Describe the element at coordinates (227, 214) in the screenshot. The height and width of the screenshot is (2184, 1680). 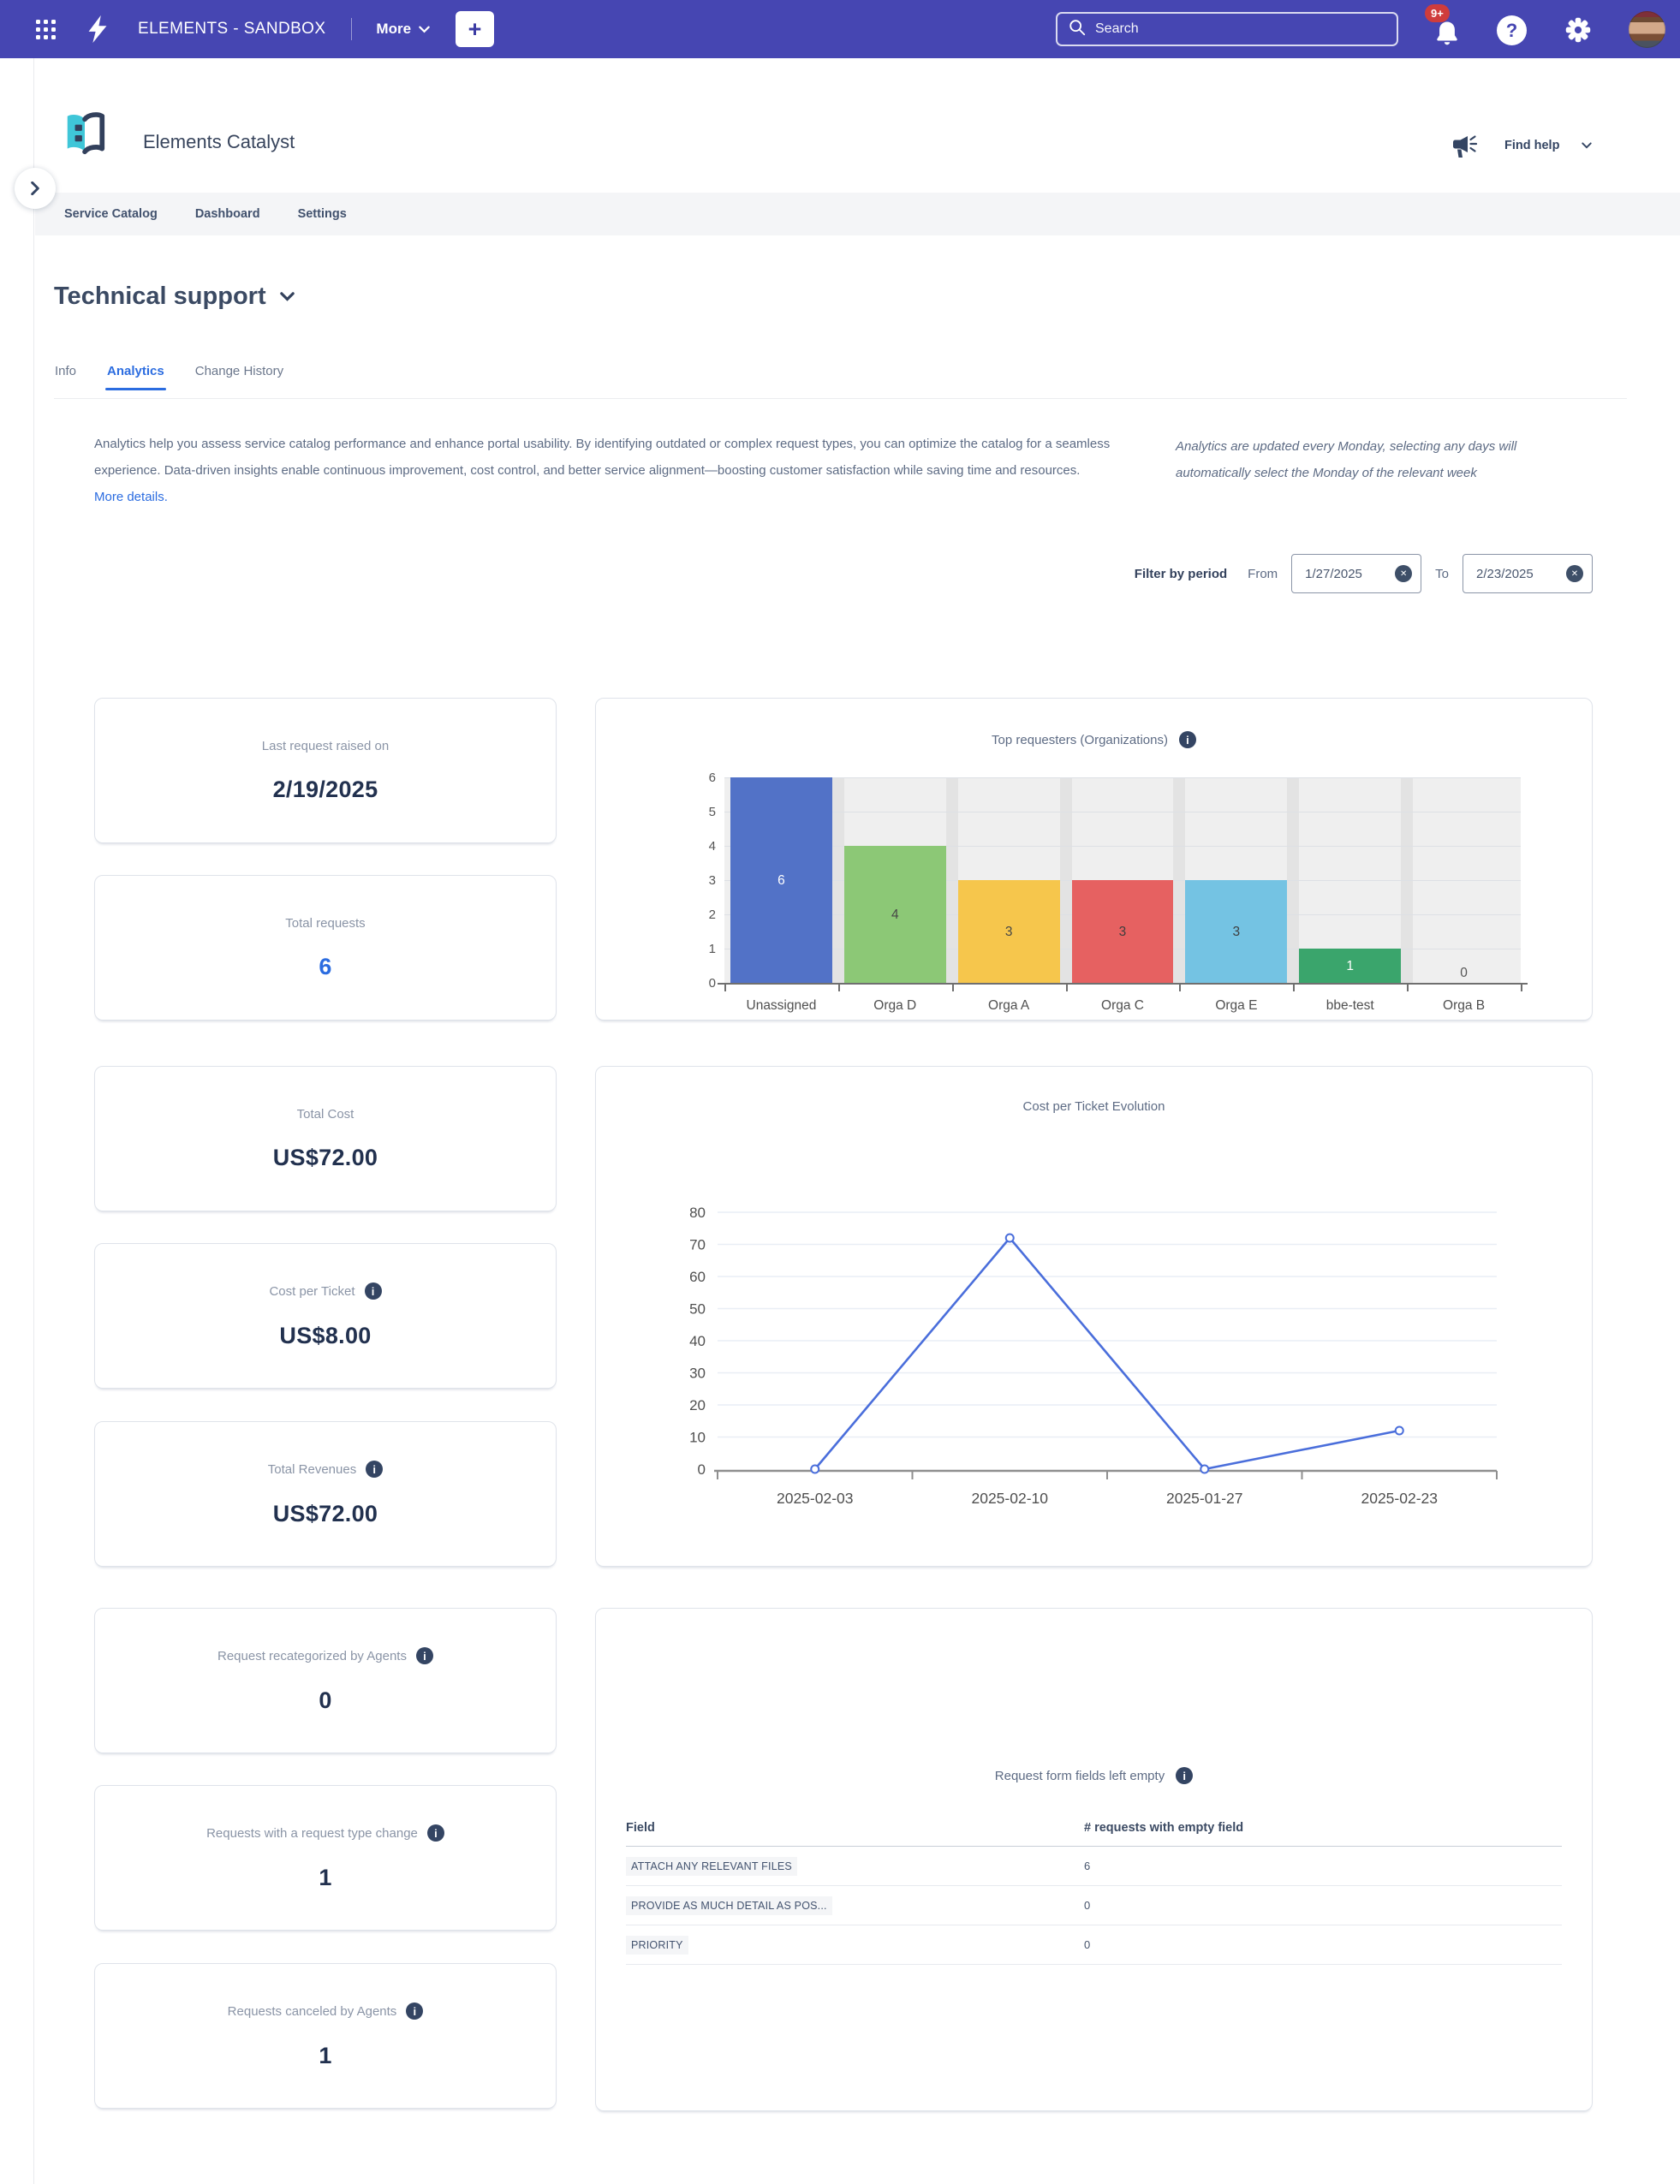
I see `nav-item-dashboard: Dashboard` at that location.